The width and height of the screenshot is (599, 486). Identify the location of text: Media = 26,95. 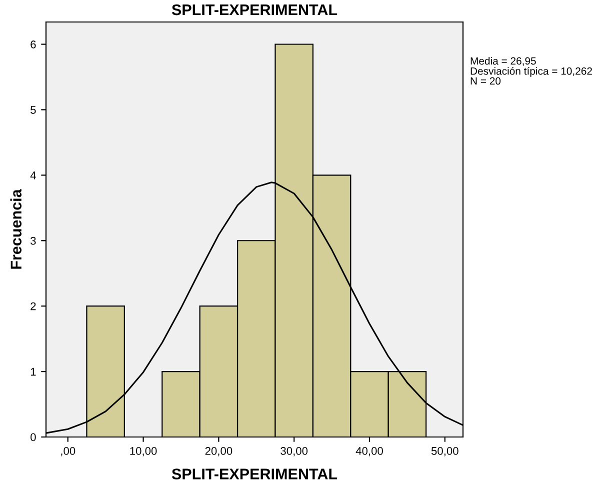
(503, 61).